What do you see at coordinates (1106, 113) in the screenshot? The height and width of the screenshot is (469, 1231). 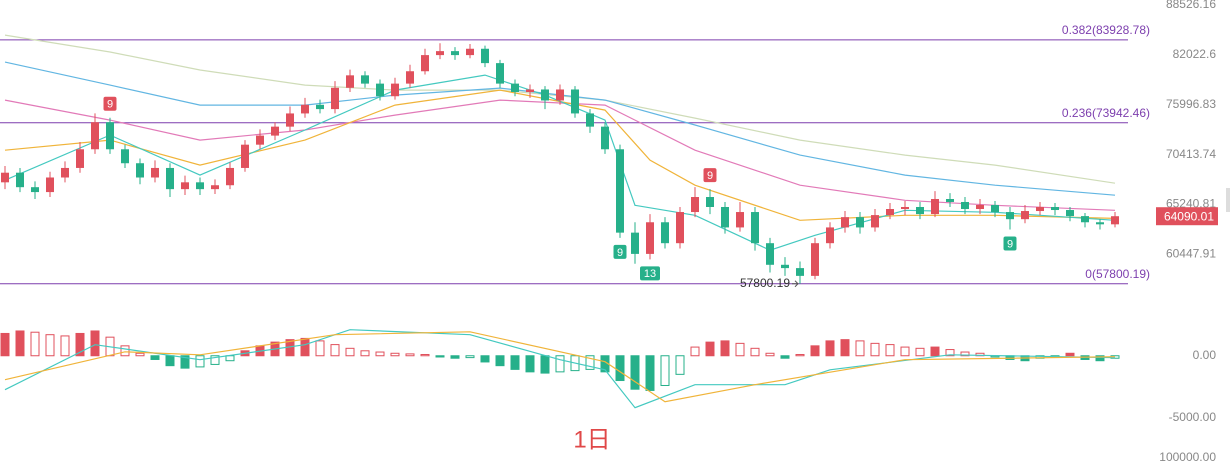 I see `fib-label: 0.236(73942.46)` at bounding box center [1106, 113].